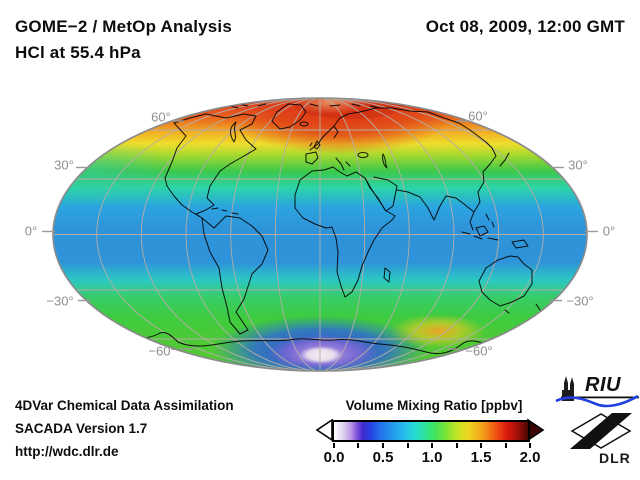 The height and width of the screenshot is (480, 640). What do you see at coordinates (504, 159) in the screenshot?
I see `coast-japan` at bounding box center [504, 159].